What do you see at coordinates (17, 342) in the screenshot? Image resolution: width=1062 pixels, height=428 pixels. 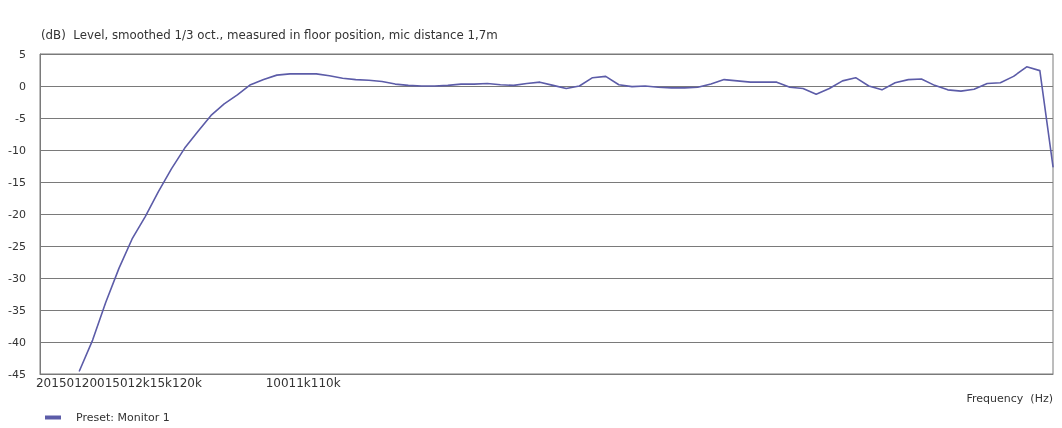 I see `y-tick-label: -40` at bounding box center [17, 342].